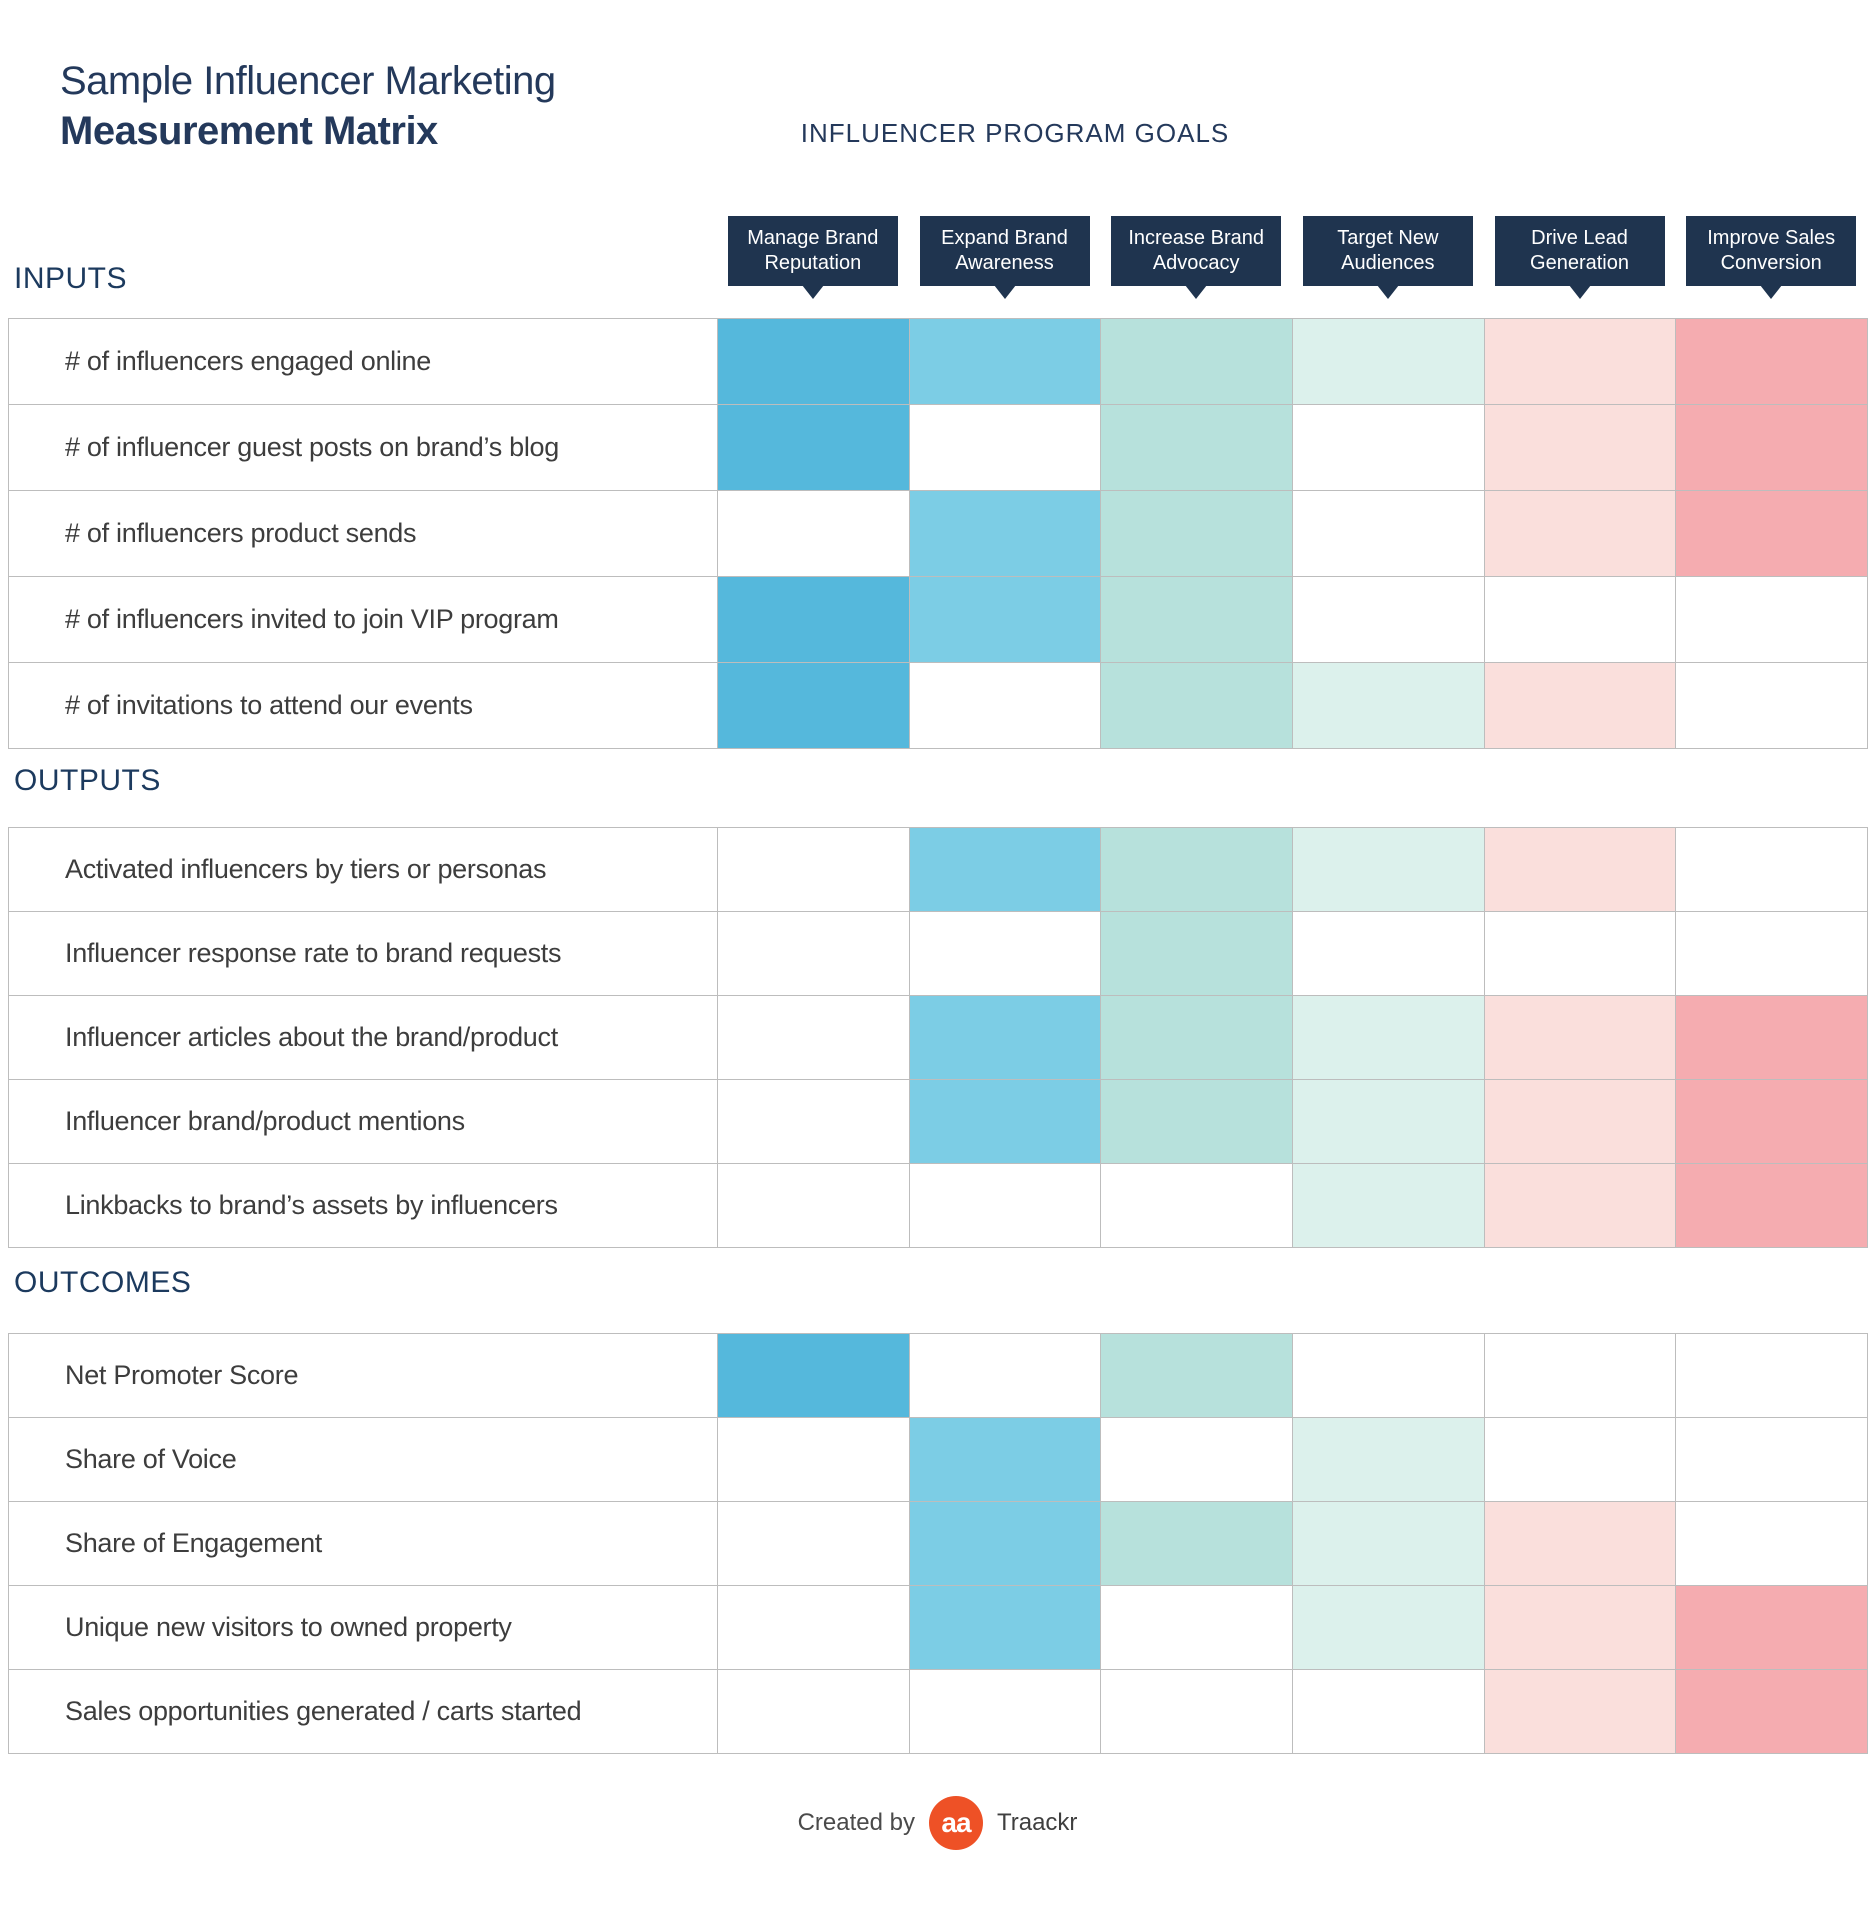  I want to click on section-label-outcomes: OUTCOMES, so click(103, 1282).